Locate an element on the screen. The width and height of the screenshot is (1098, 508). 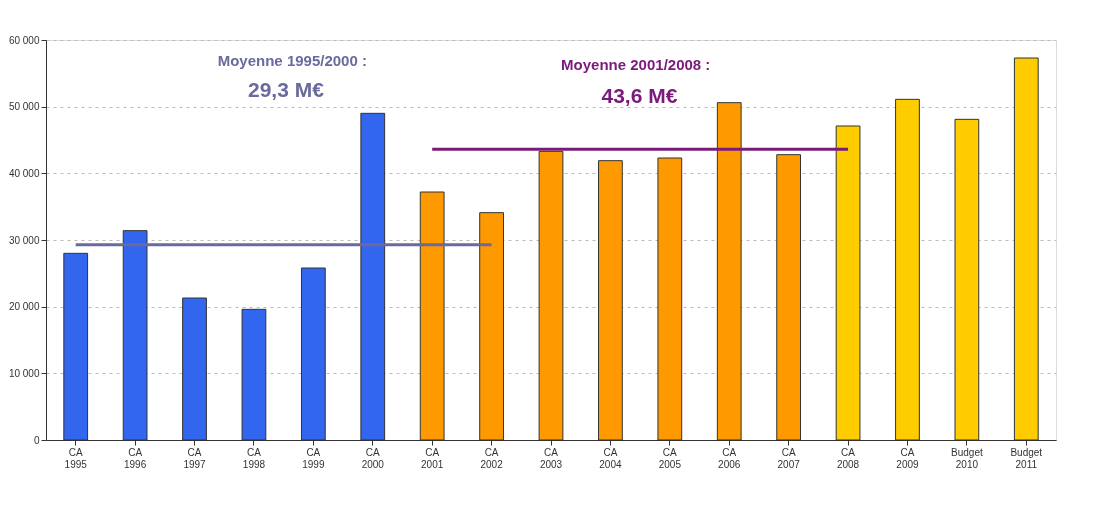
y-tick-label: 10 000 is located at coordinates (24, 373).